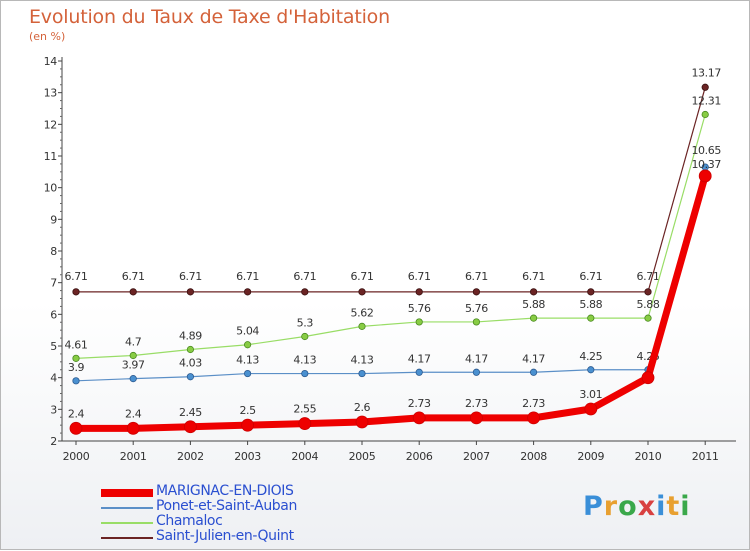 This screenshot has height=551, width=750. What do you see at coordinates (53, 409) in the screenshot?
I see `y-tick-label: 3` at bounding box center [53, 409].